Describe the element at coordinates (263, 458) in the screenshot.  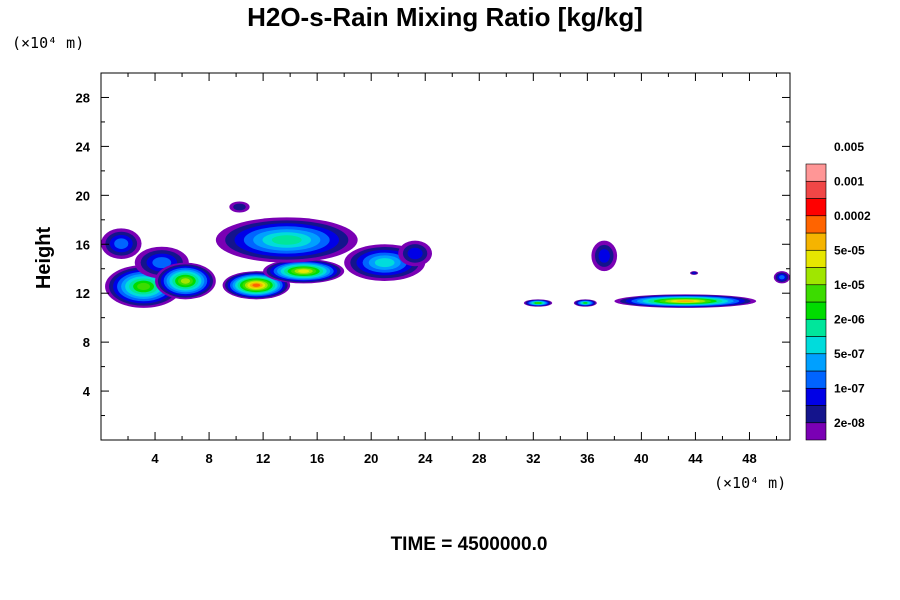
I see `x-tick-label: 12` at that location.